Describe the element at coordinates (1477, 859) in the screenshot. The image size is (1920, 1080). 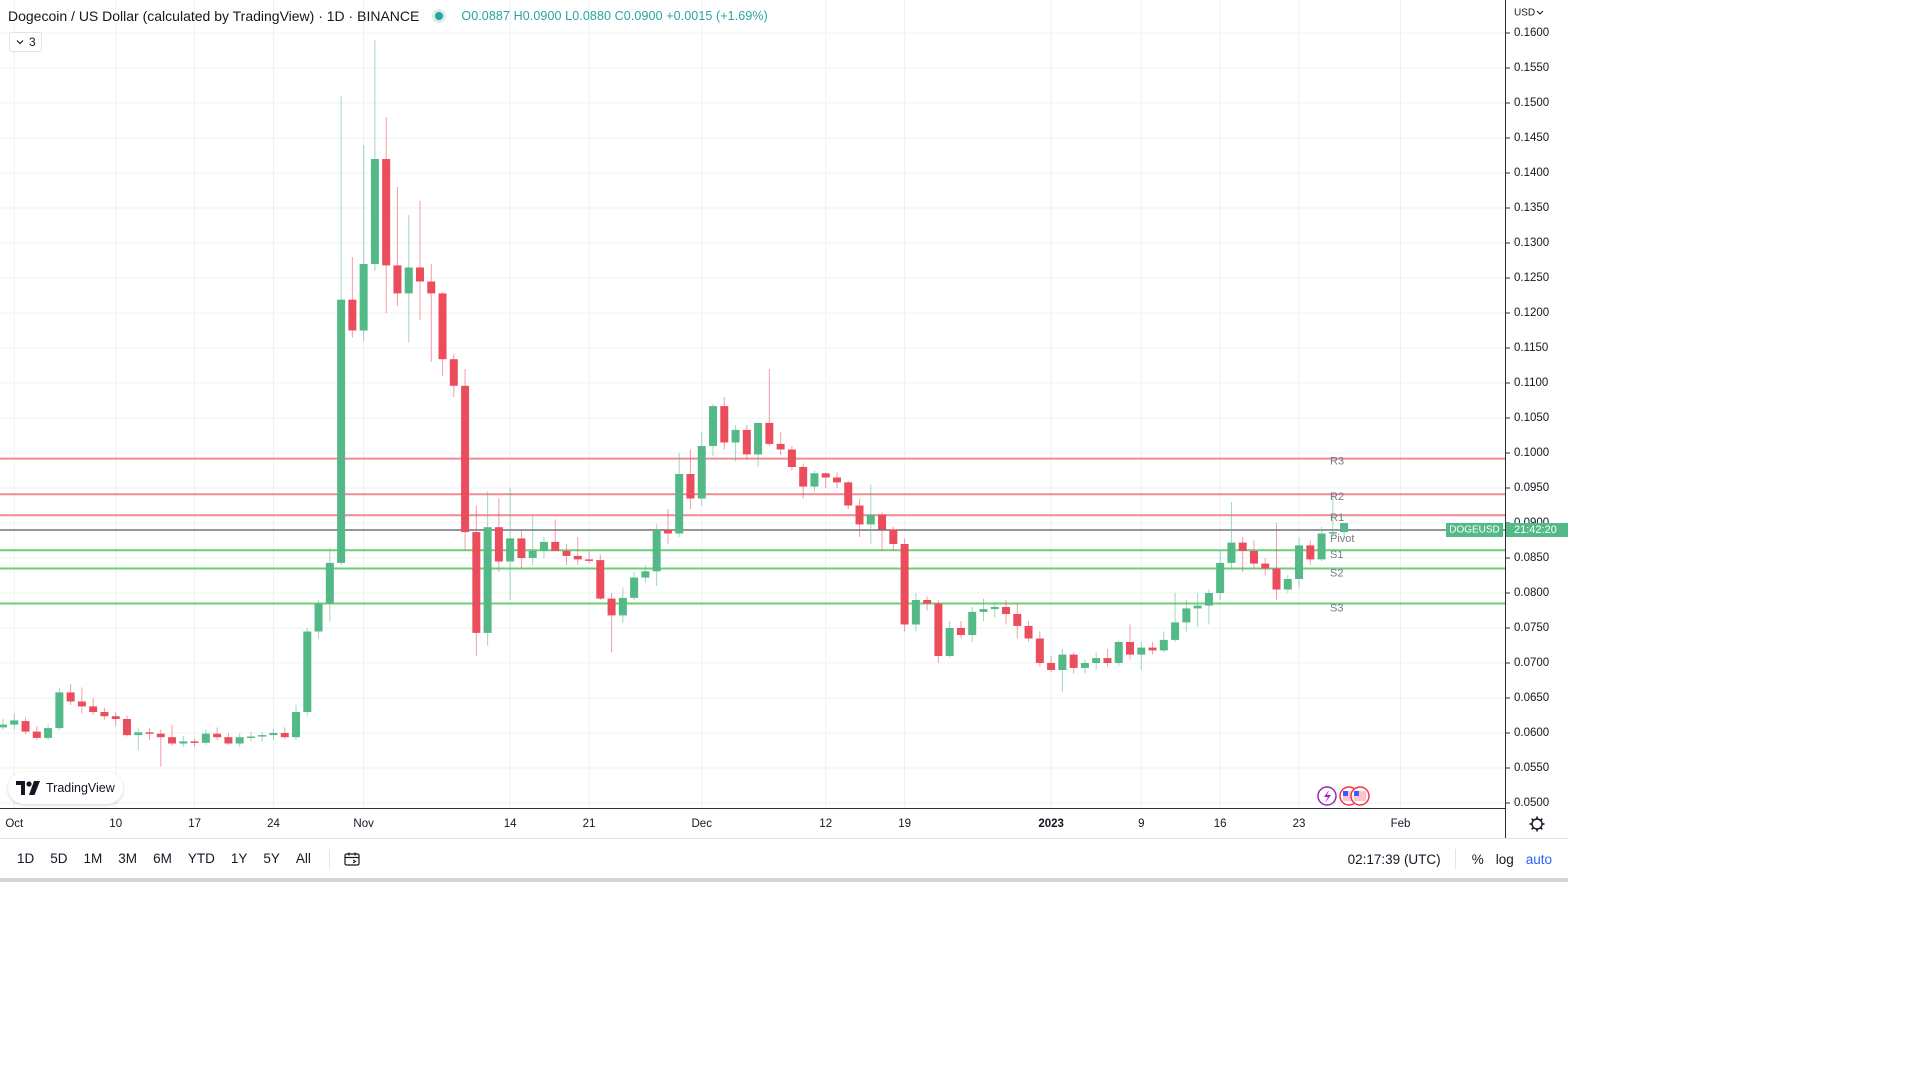
I see `percent-scale-toggle: %` at that location.